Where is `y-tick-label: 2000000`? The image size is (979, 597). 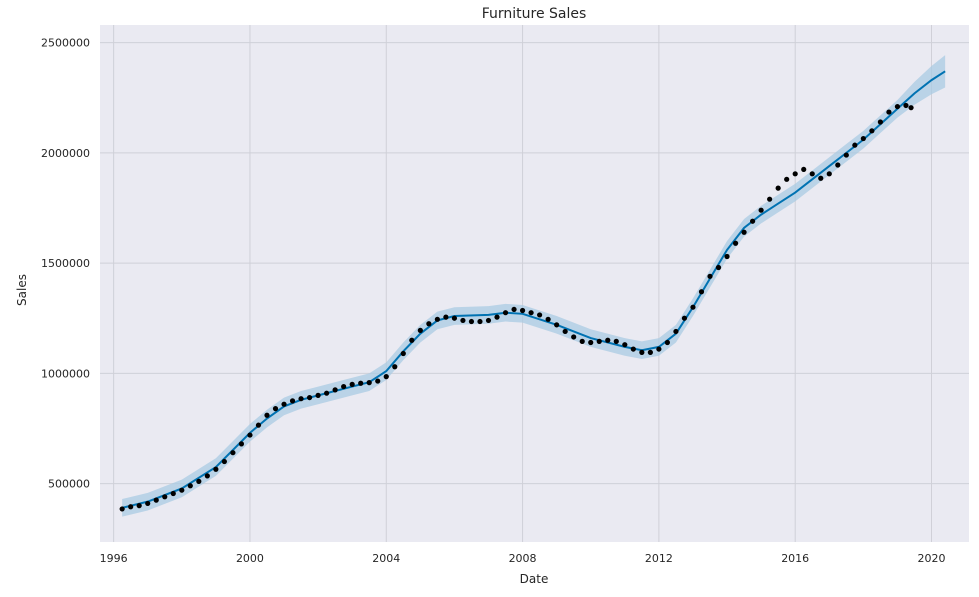
y-tick-label: 2000000 is located at coordinates (65, 153).